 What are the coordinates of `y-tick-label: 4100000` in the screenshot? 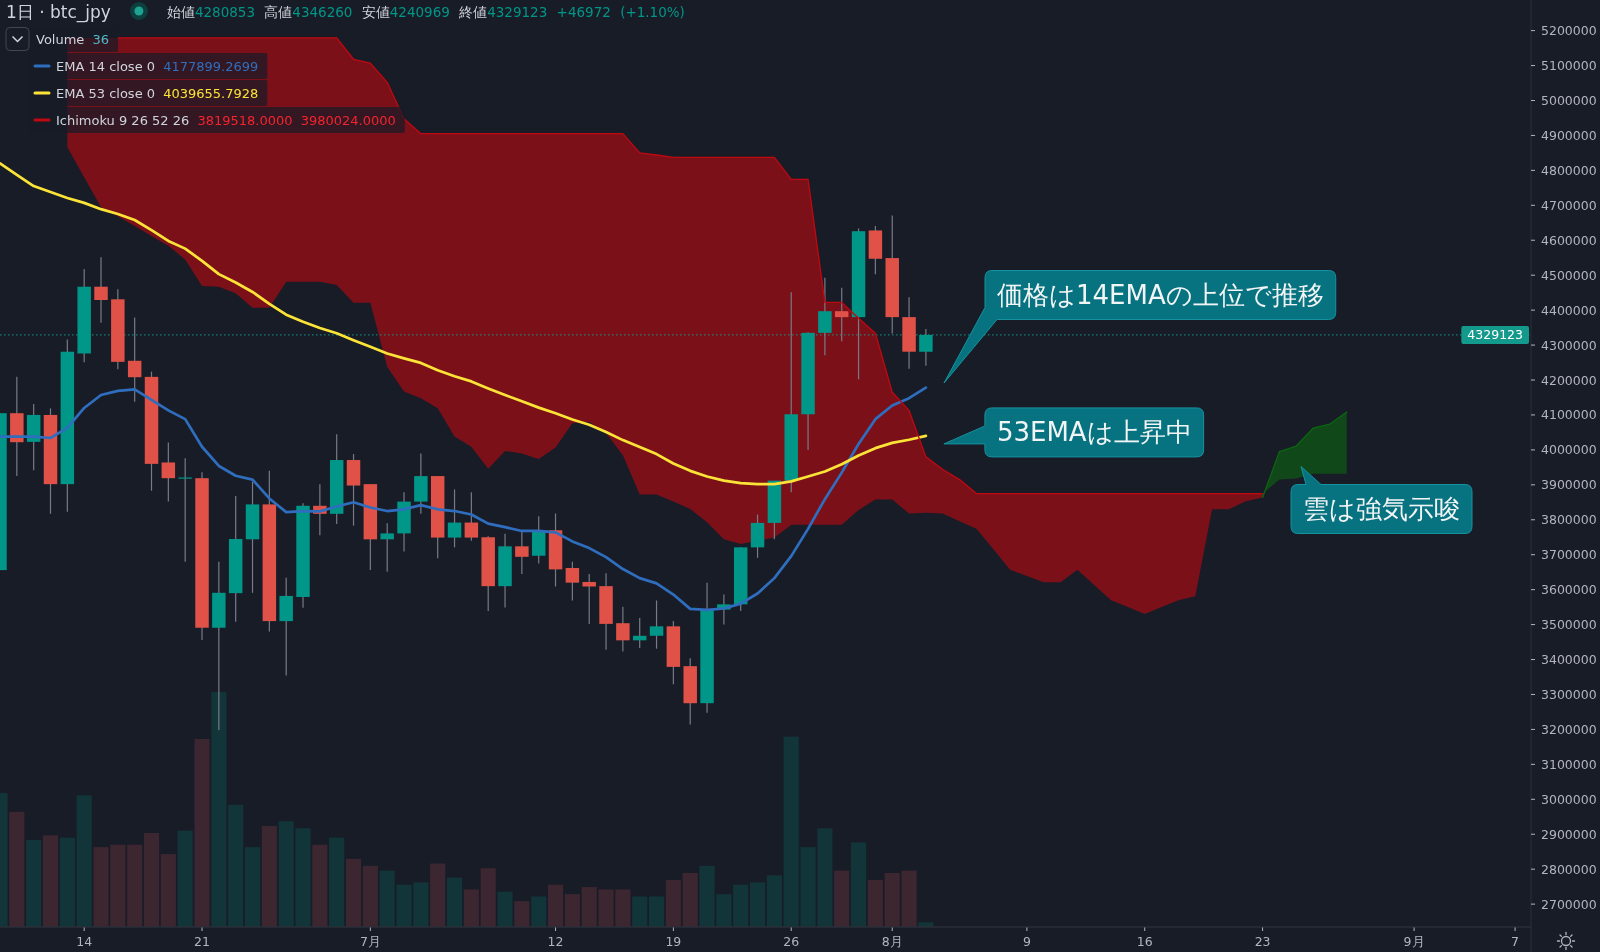 It's located at (1569, 415).